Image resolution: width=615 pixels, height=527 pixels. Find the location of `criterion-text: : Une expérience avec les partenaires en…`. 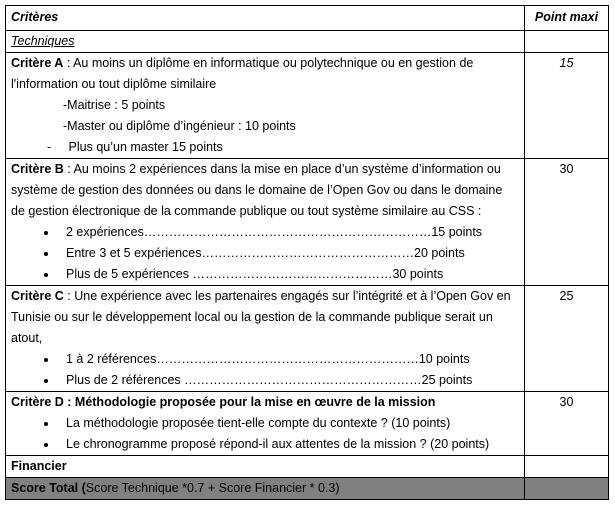

criterion-text: : Une expérience avec les partenaires en… is located at coordinates (261, 317).